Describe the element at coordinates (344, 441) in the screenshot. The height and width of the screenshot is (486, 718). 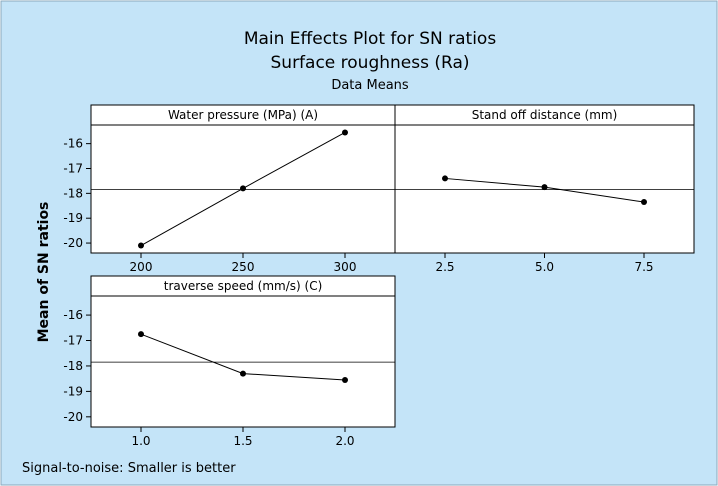
I see `x-tick-label: 2.0` at that location.